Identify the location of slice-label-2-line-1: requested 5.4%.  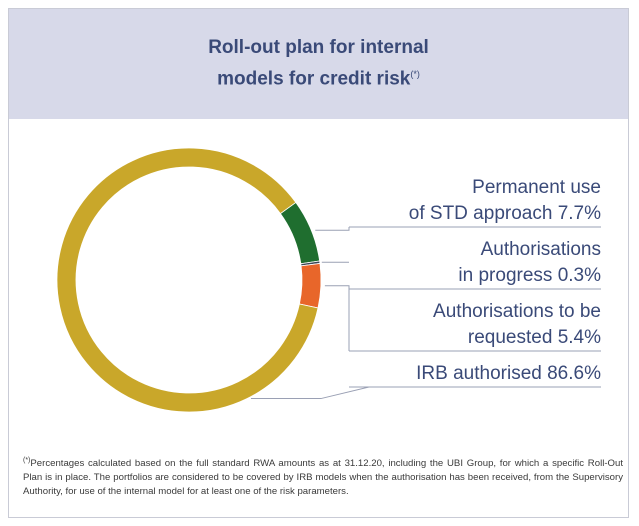
(534, 337).